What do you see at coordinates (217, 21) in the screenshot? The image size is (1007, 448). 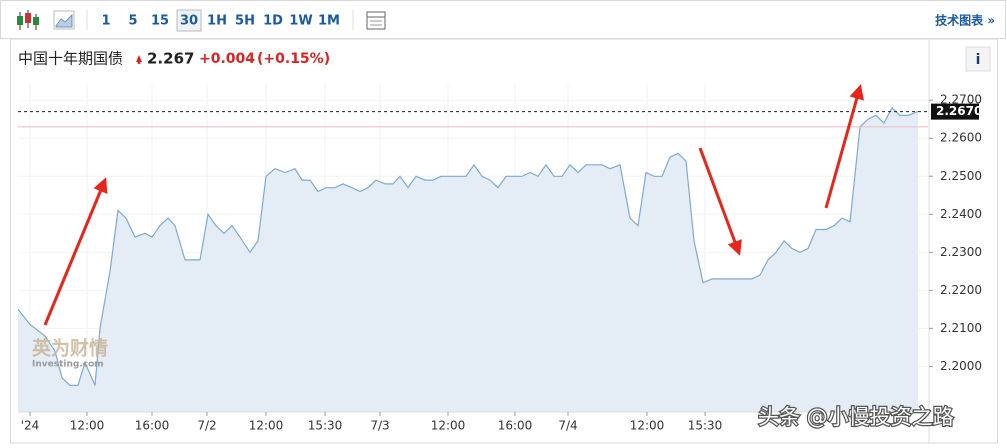 I see `interval-button: 1H` at bounding box center [217, 21].